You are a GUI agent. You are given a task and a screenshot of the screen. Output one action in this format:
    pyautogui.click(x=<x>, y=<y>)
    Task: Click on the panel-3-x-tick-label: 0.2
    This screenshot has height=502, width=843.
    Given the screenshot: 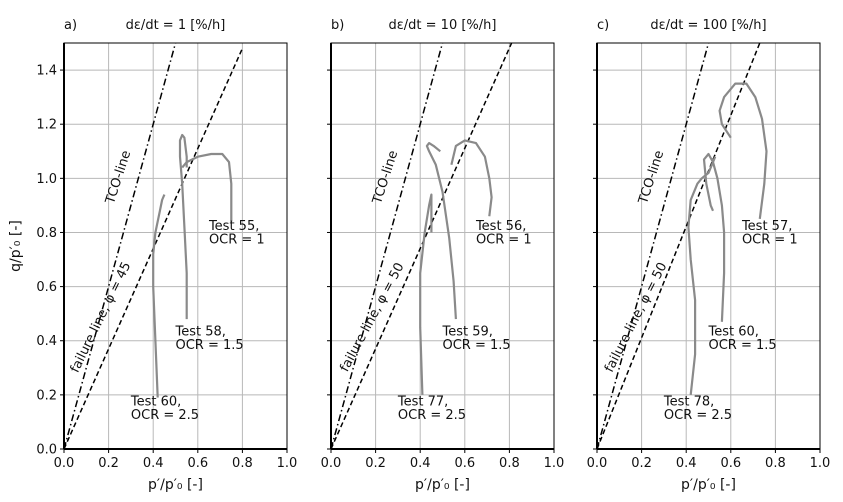 What is the action you would take?
    pyautogui.click(x=641, y=463)
    